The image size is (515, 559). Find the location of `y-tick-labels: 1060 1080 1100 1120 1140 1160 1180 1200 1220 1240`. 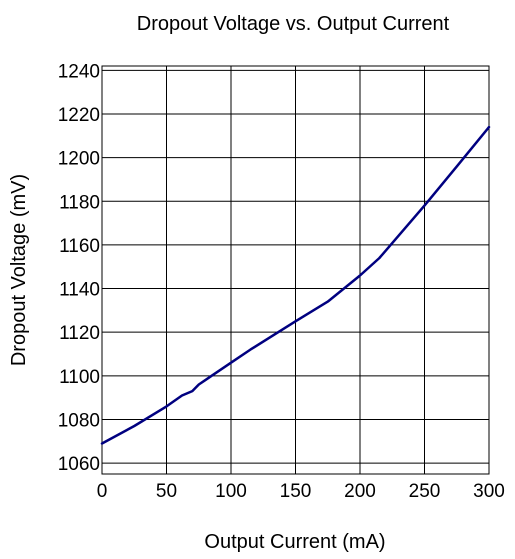

y-tick-labels: 1060 1080 1100 1120 1140 1160 1180 1200 1220 1240 is located at coordinates (79, 268).